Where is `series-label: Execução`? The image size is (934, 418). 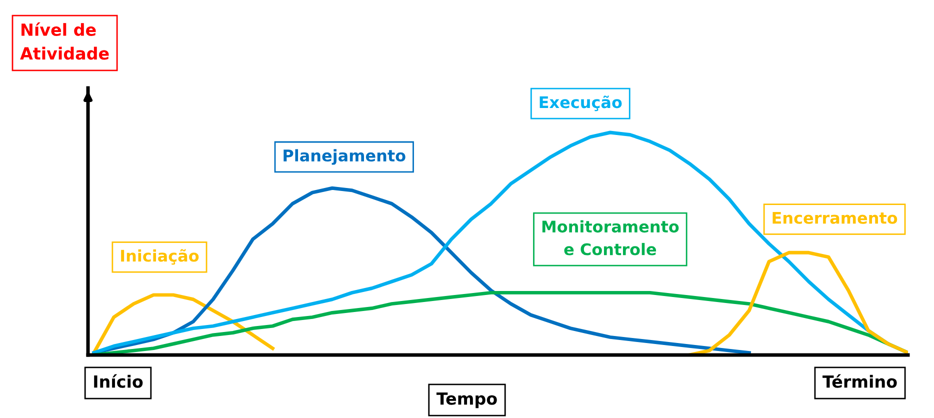 series-label: Execução is located at coordinates (581, 104).